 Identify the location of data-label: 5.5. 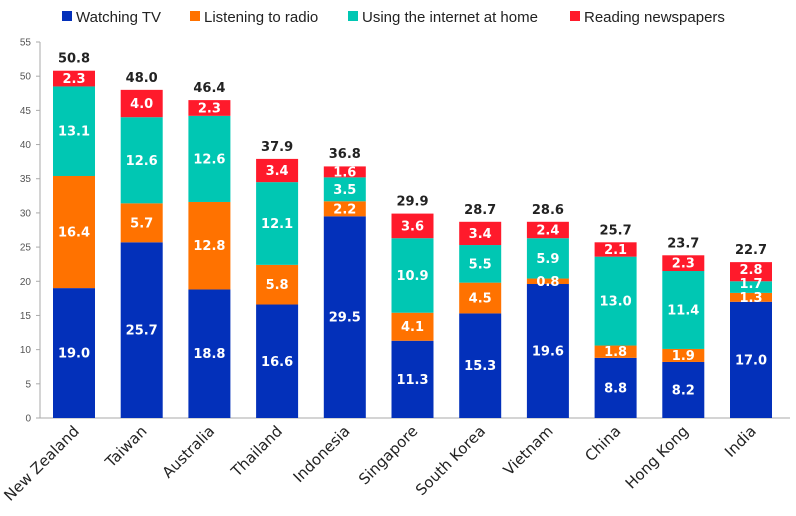
(480, 264).